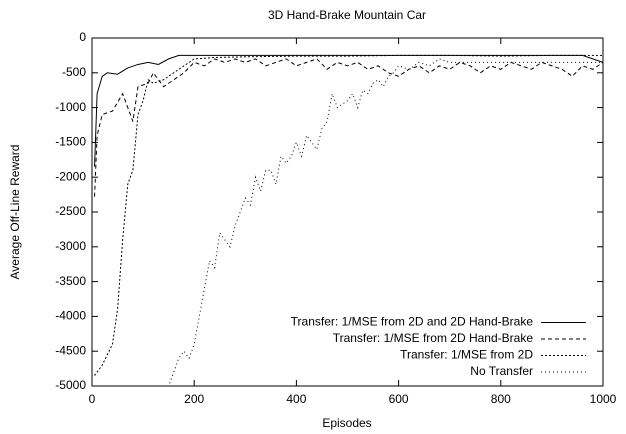 The image size is (626, 434). What do you see at coordinates (296, 399) in the screenshot?
I see `x-tick-label: 400` at bounding box center [296, 399].